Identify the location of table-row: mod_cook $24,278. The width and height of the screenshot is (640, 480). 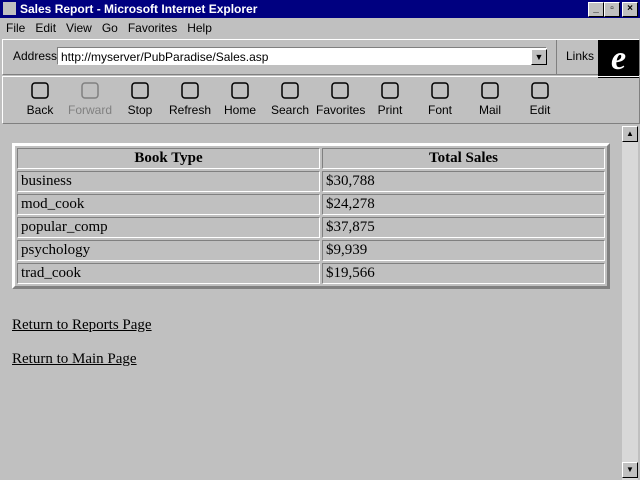
(311, 204).